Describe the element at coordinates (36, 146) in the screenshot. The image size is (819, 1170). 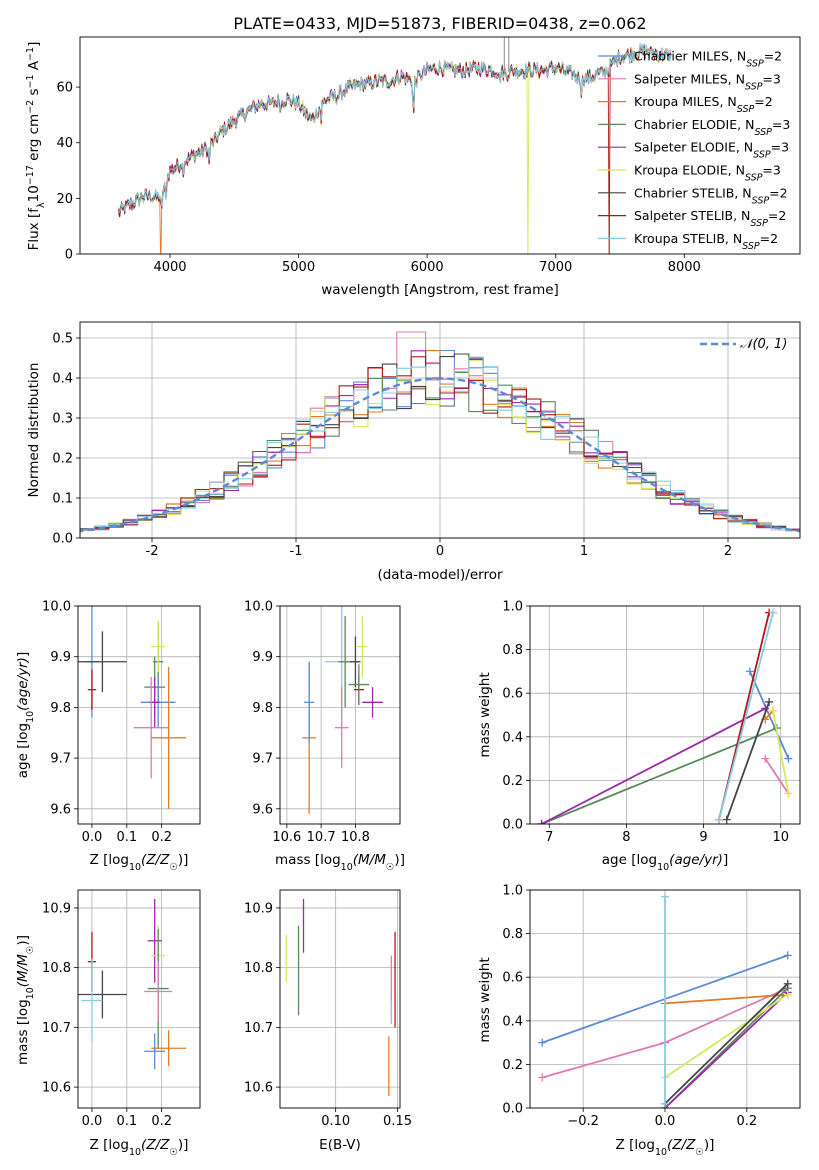
I see `y-axis-label: Flux [fλ10−17 erg cm−2 s−1 A−1]` at that location.